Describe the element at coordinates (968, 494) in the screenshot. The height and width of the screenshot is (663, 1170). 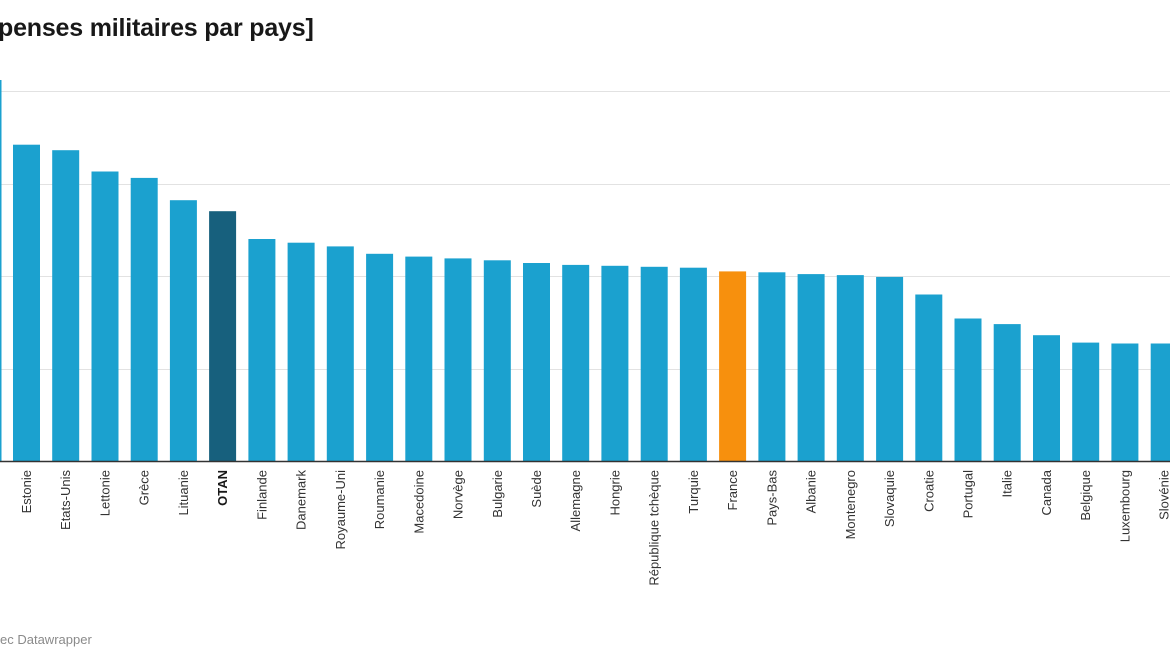
I see `x-tick-label: Portugal` at that location.